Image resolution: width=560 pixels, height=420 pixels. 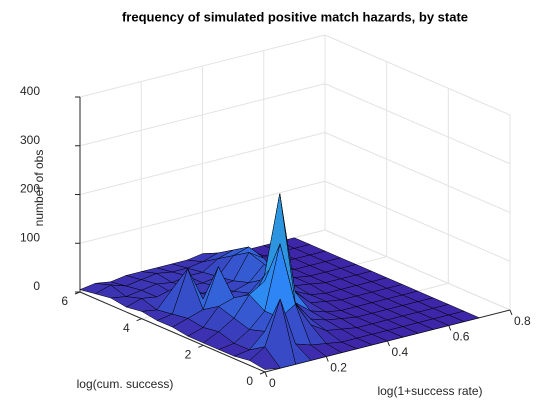 What do you see at coordinates (461, 337) in the screenshot?
I see `x-tick-label: 0.6` at bounding box center [461, 337].